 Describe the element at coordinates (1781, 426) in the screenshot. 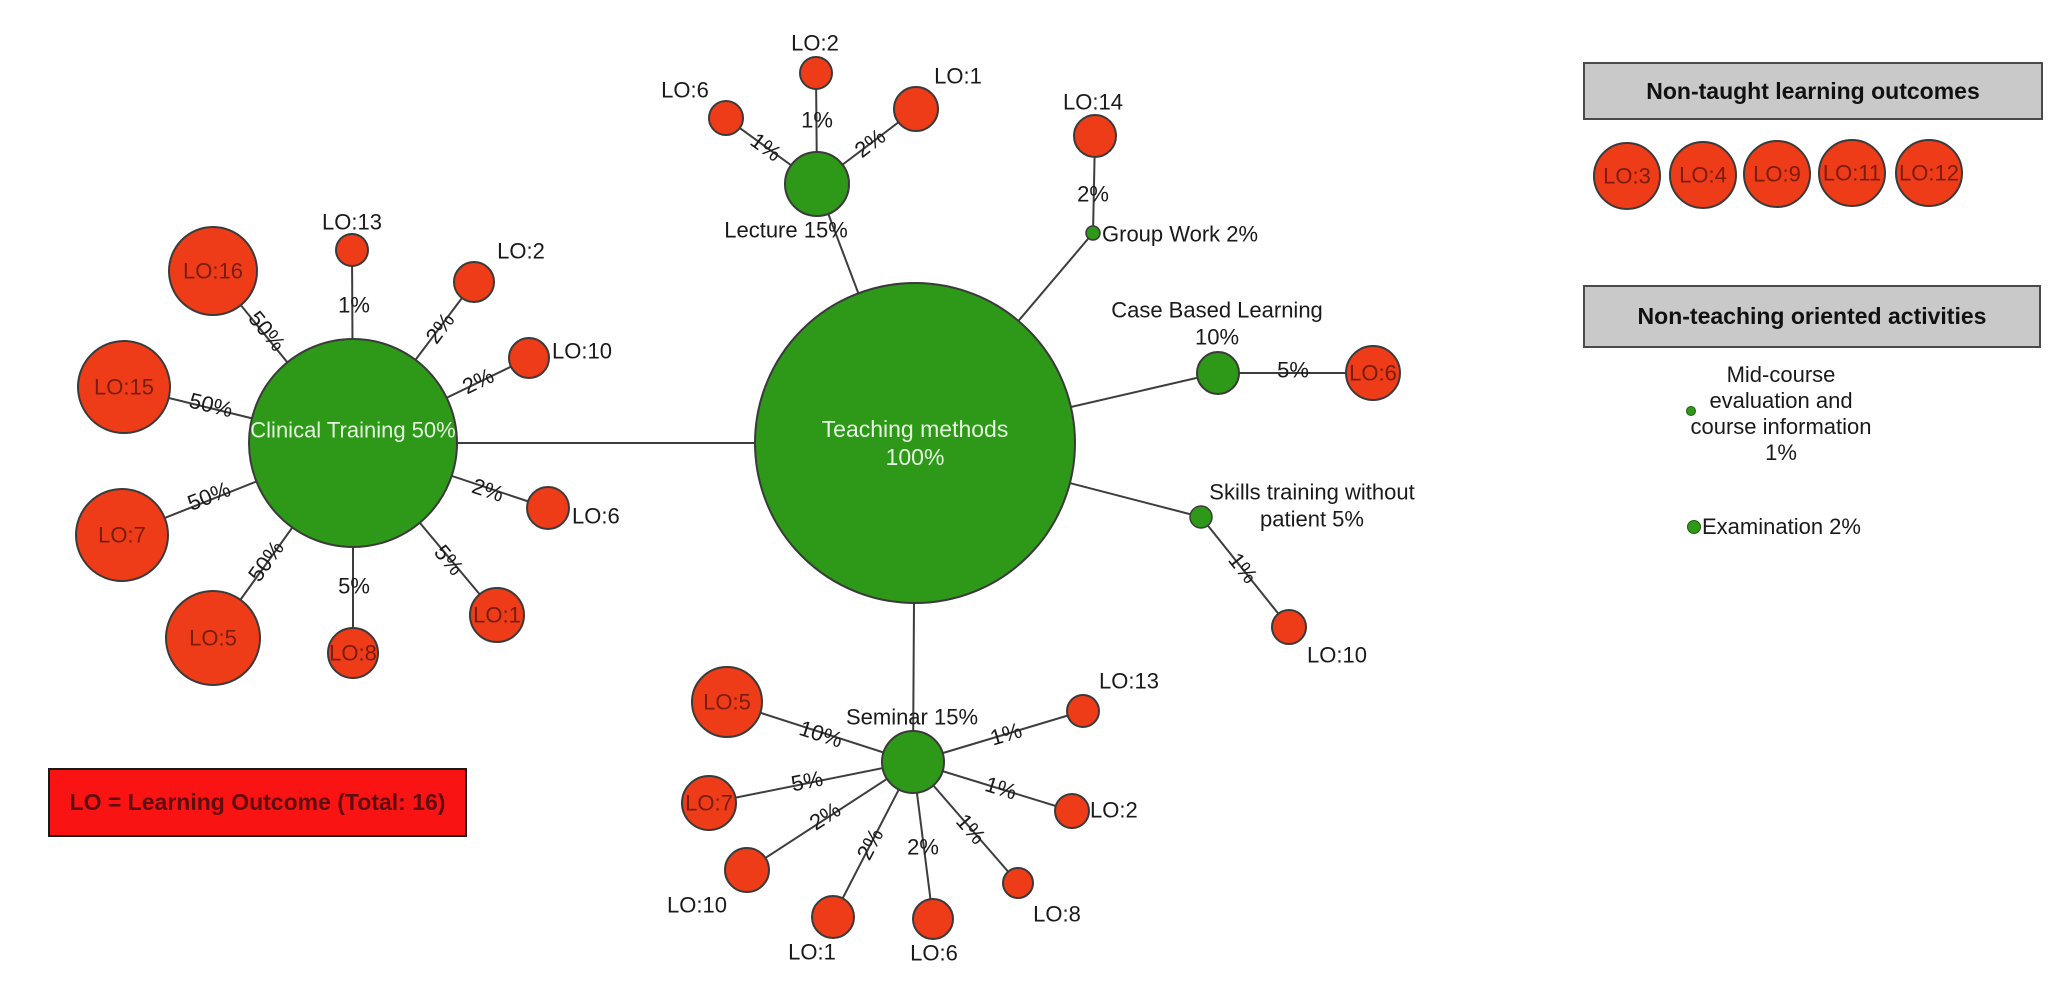

I see `mid-course-line-3: course information` at that location.